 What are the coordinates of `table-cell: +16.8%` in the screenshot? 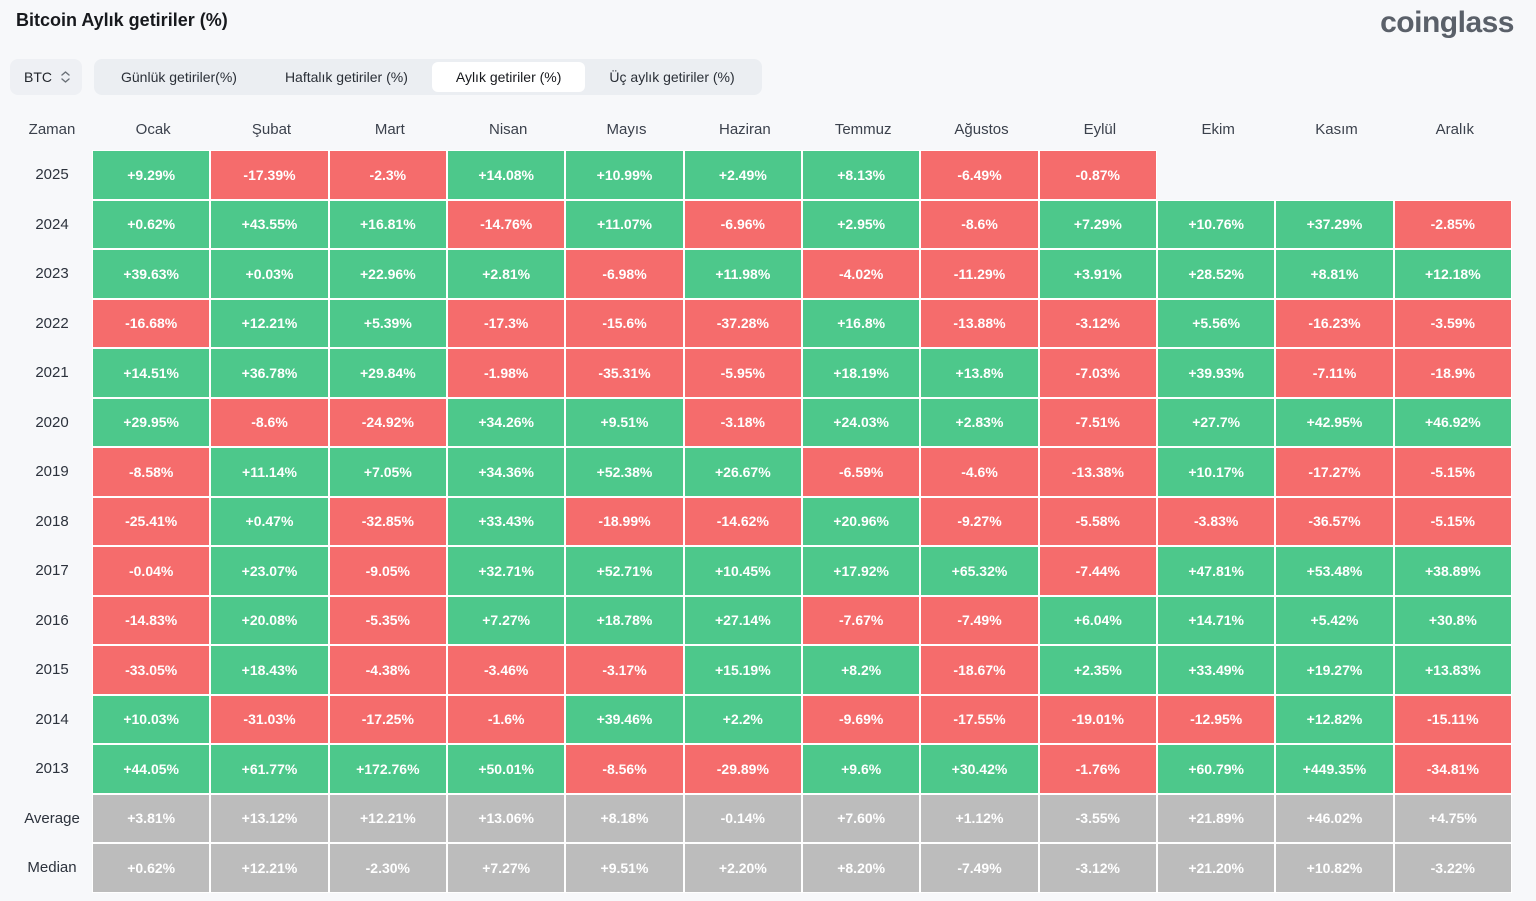 It's located at (861, 323).